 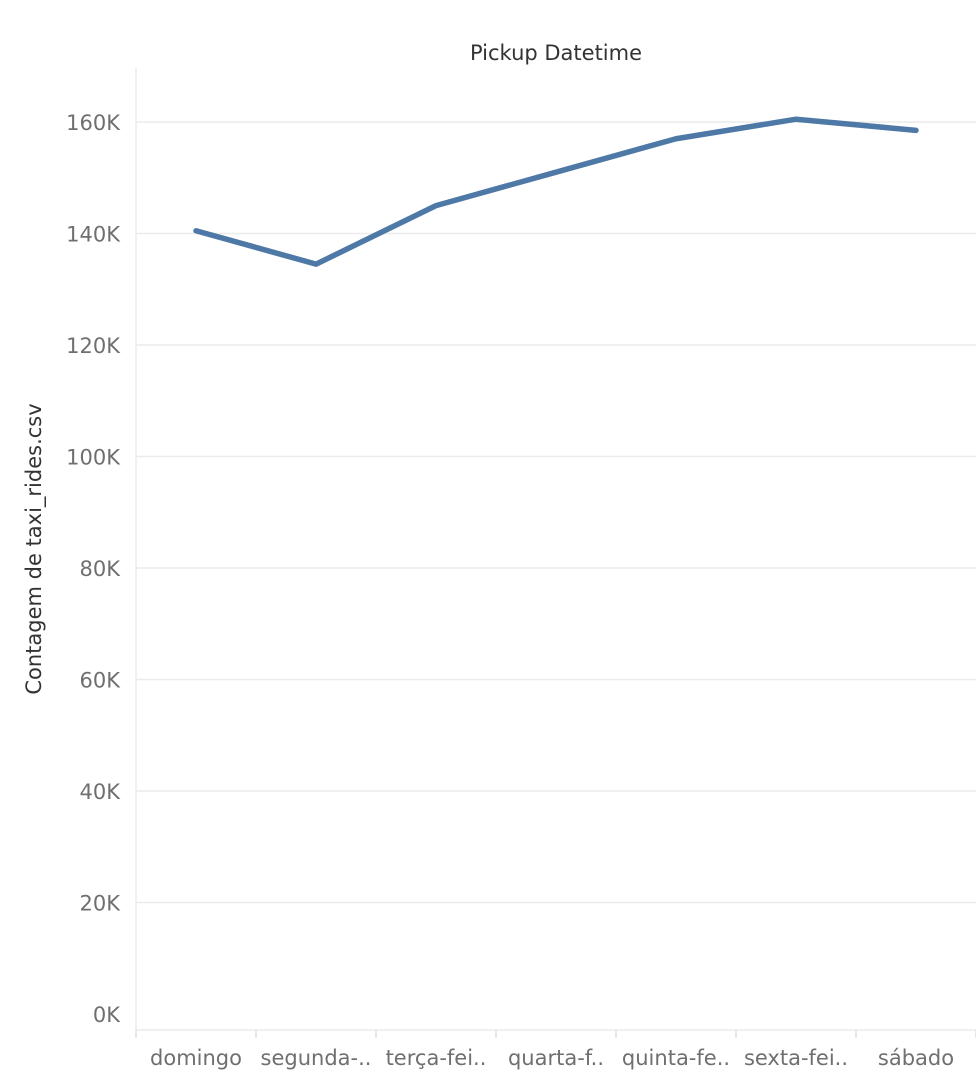 What do you see at coordinates (101, 792) in the screenshot?
I see `y-tick-label: 40K` at bounding box center [101, 792].